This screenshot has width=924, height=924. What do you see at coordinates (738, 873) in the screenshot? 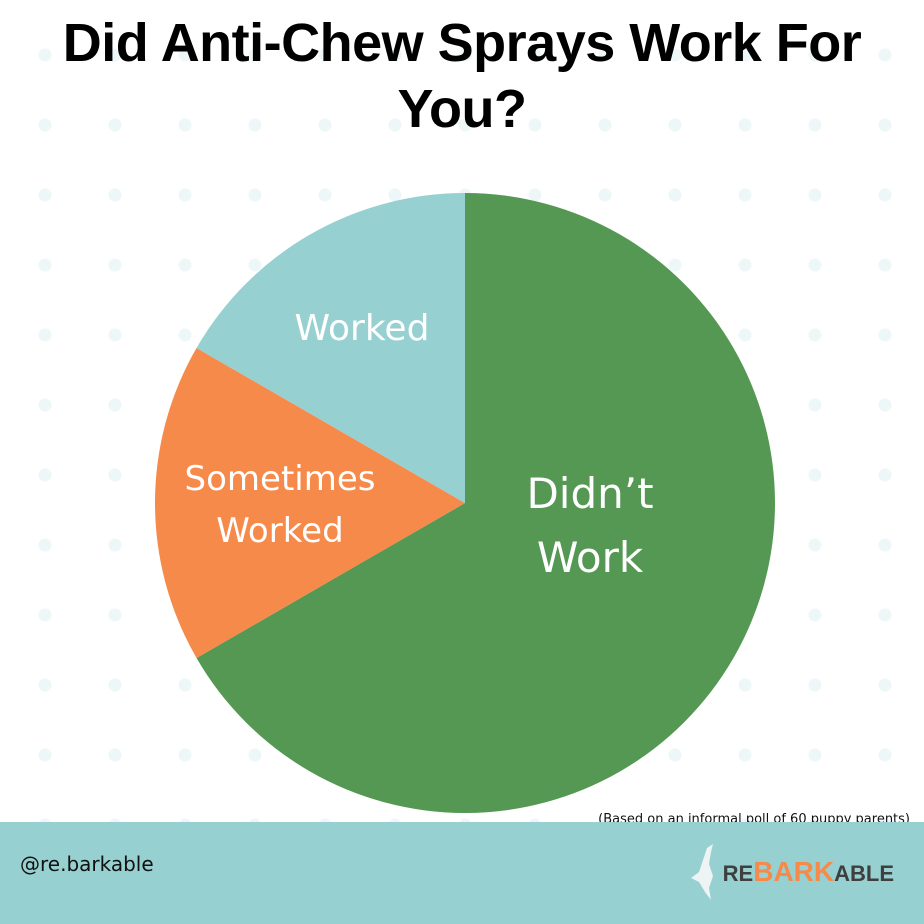
I see `logo-re: RE` at bounding box center [738, 873].